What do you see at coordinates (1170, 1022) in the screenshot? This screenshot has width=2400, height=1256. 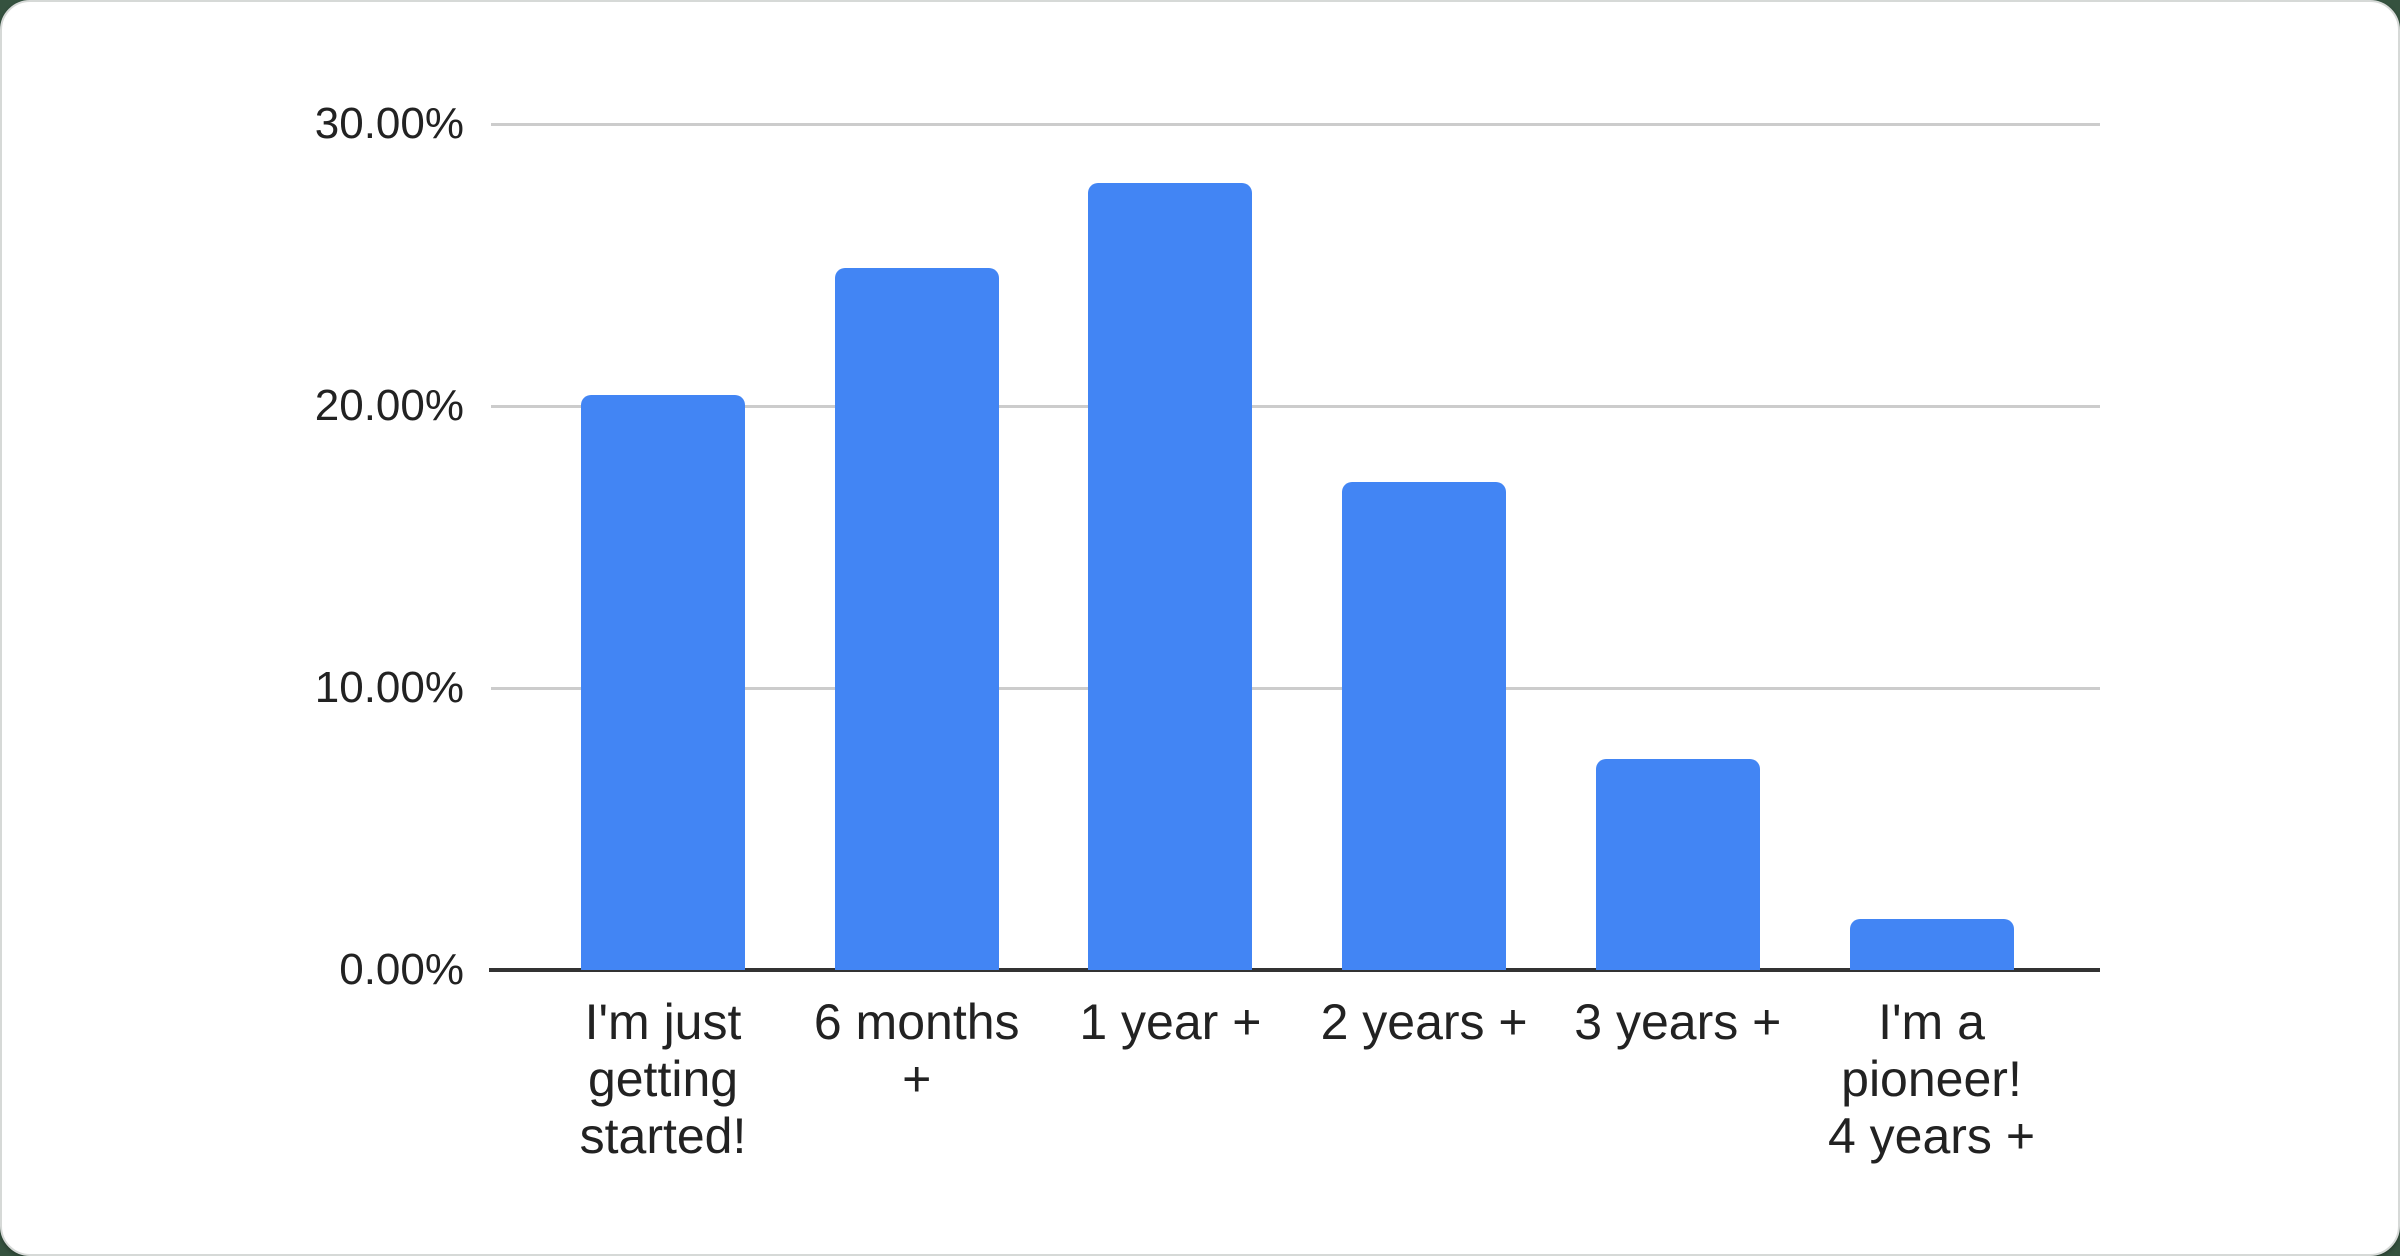 I see `x-axis-tick-label: 1 year +` at bounding box center [1170, 1022].